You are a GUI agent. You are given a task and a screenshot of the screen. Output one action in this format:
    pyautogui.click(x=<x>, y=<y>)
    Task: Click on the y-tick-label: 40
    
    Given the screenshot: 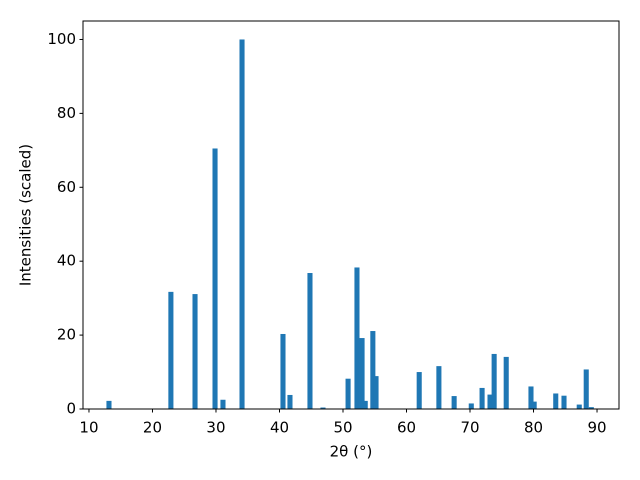 What is the action you would take?
    pyautogui.click(x=66, y=261)
    